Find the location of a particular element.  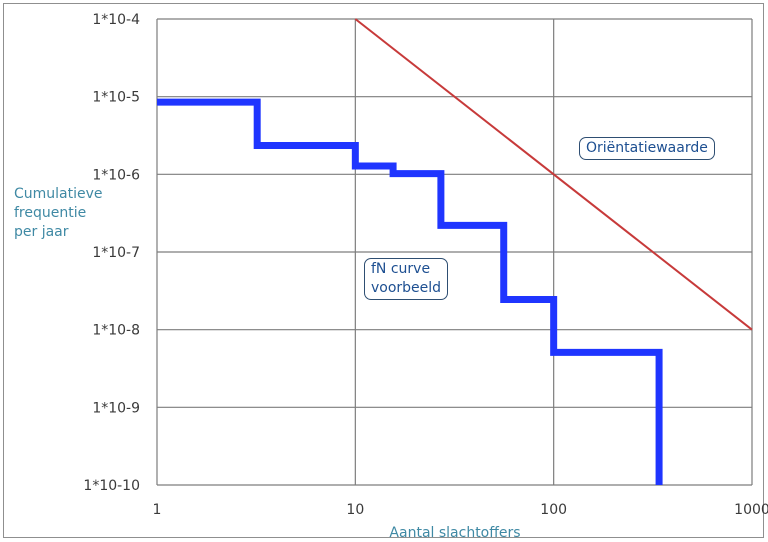

y-axis-title-line-2: frequentie is located at coordinates (50, 213).